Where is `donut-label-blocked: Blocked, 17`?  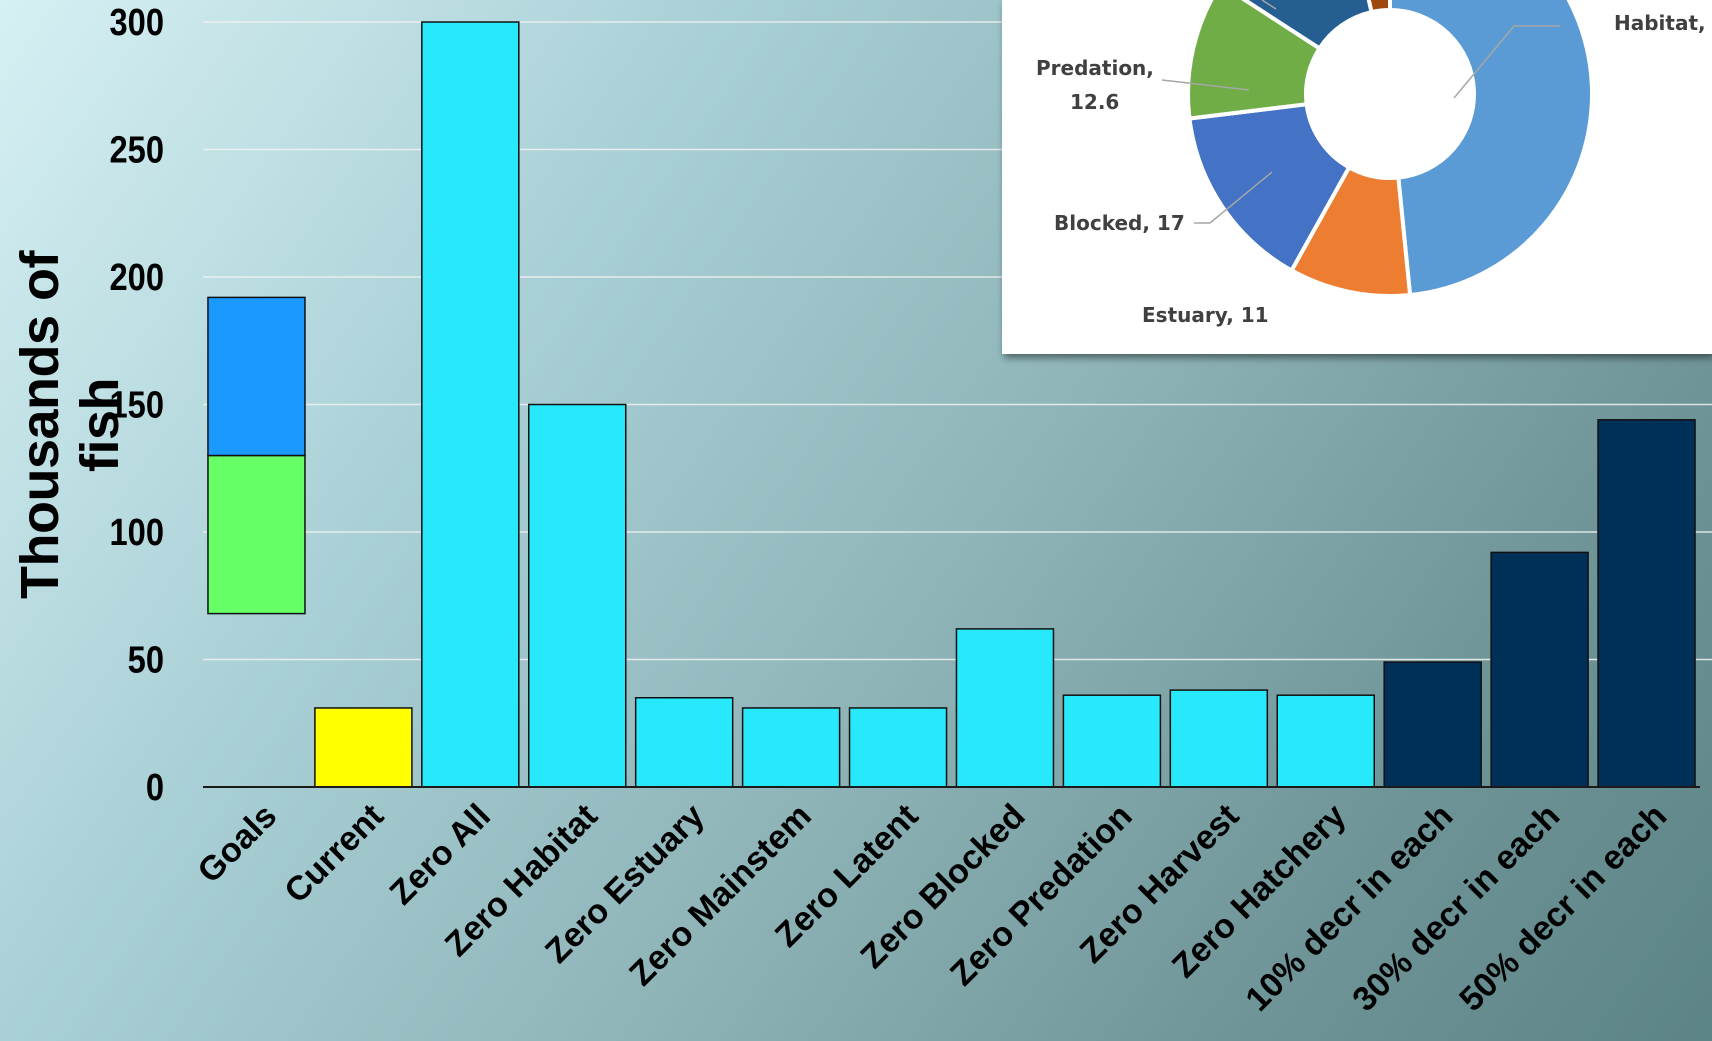
donut-label-blocked: Blocked, 17 is located at coordinates (1119, 223).